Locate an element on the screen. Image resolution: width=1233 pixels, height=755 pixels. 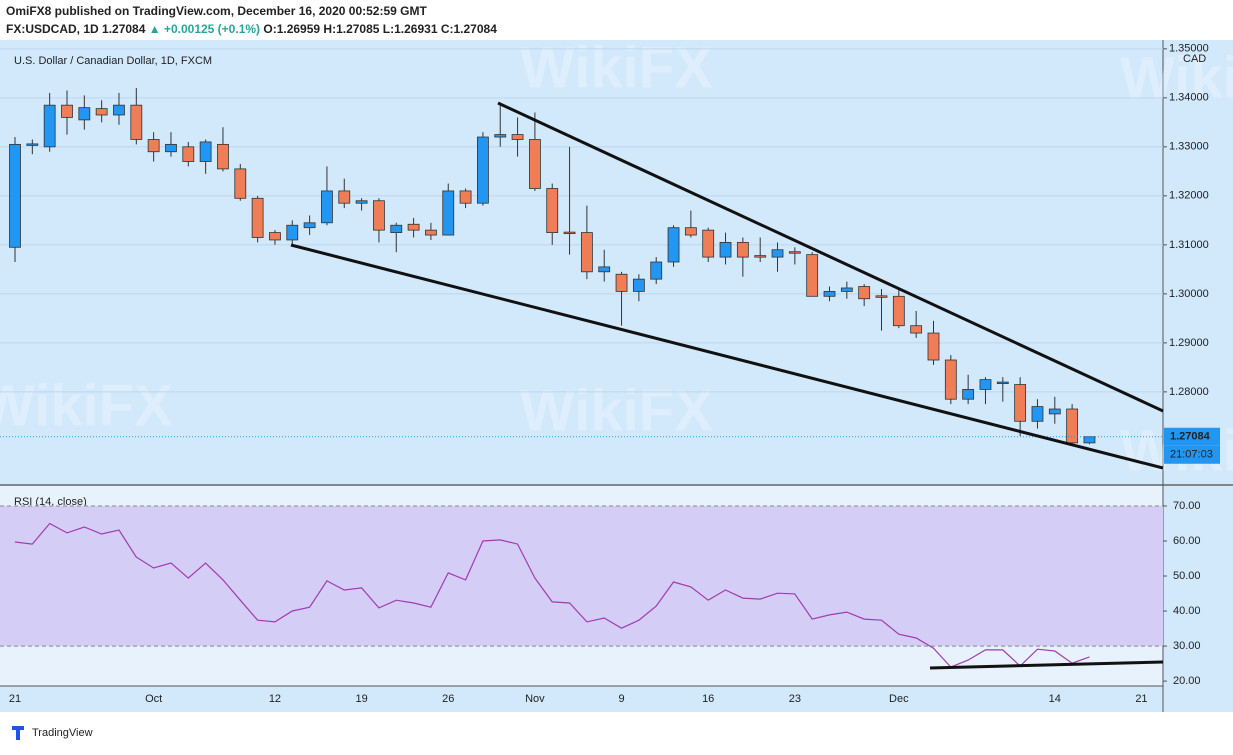
footer-brand: TradingView is located at coordinates (62, 733).